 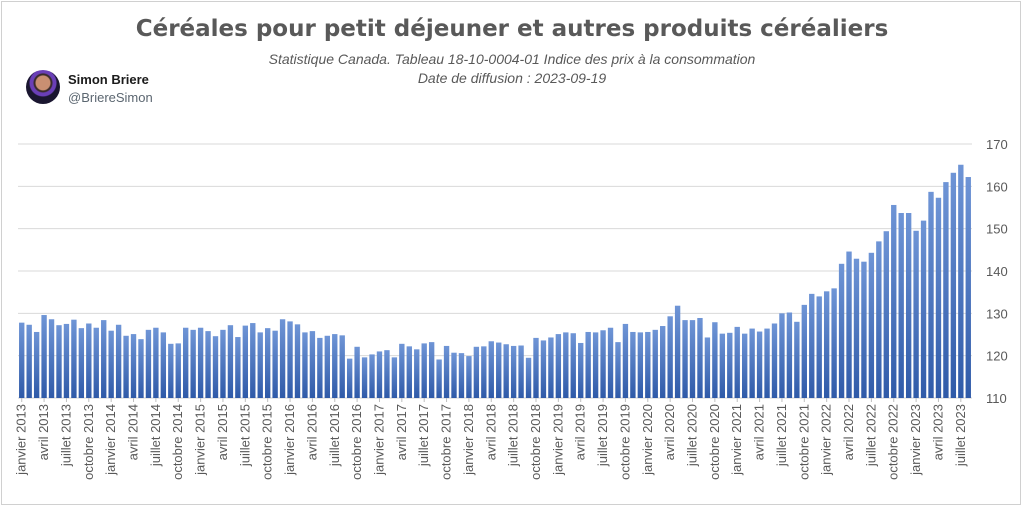 I want to click on x-tick-label: juillet 2020, so click(x=692, y=435).